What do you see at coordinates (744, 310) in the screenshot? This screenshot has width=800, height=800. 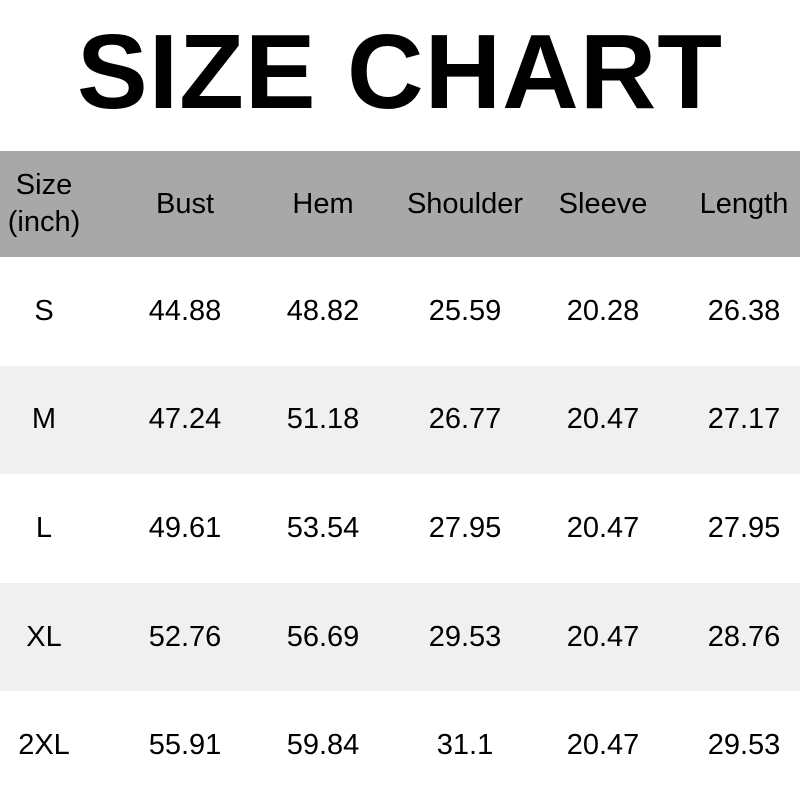 I see `table-cell: 26.38` at bounding box center [744, 310].